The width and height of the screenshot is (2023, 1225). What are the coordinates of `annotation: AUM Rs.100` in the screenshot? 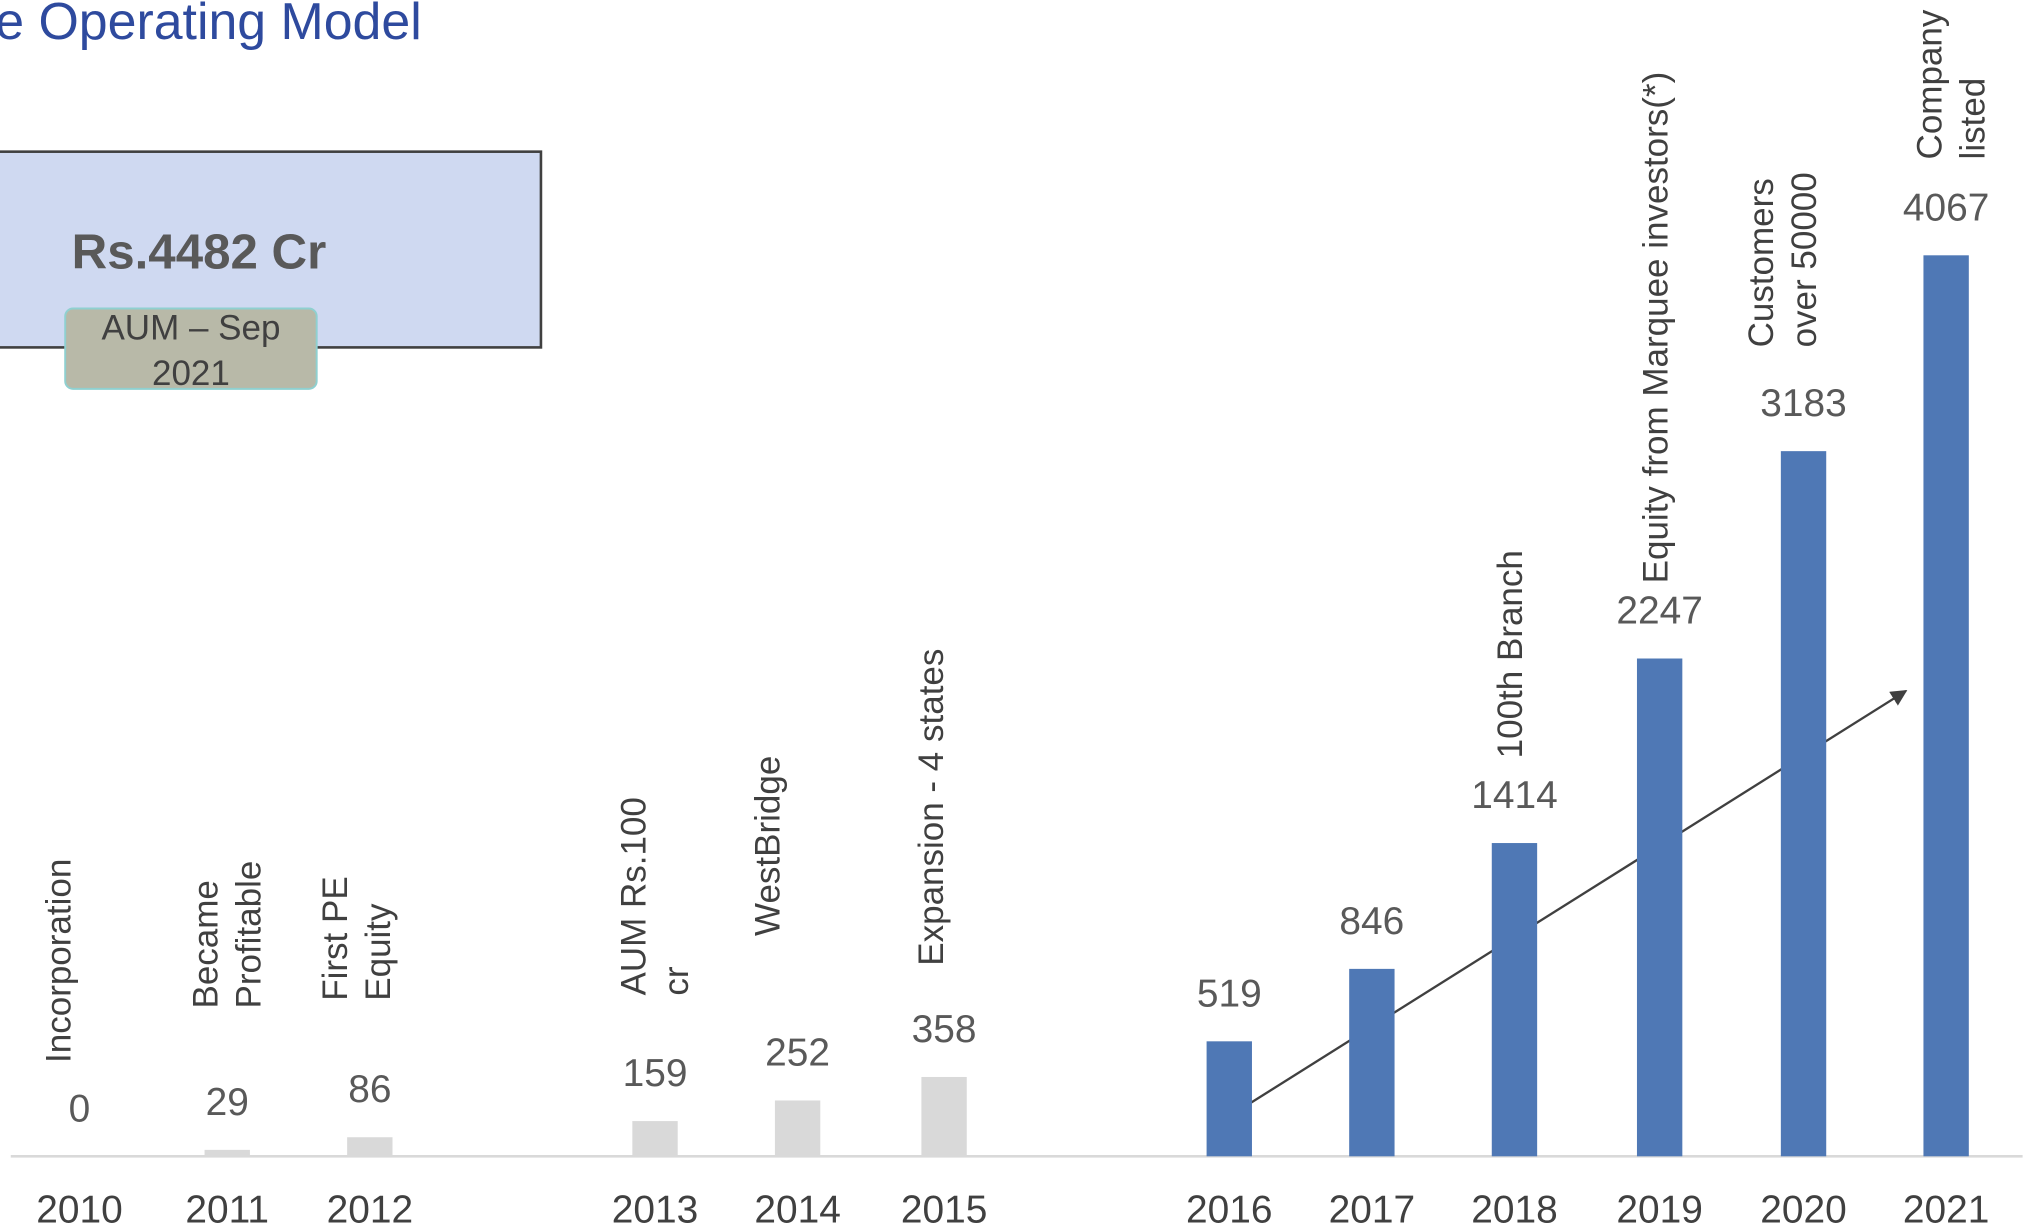 It's located at (633, 896).